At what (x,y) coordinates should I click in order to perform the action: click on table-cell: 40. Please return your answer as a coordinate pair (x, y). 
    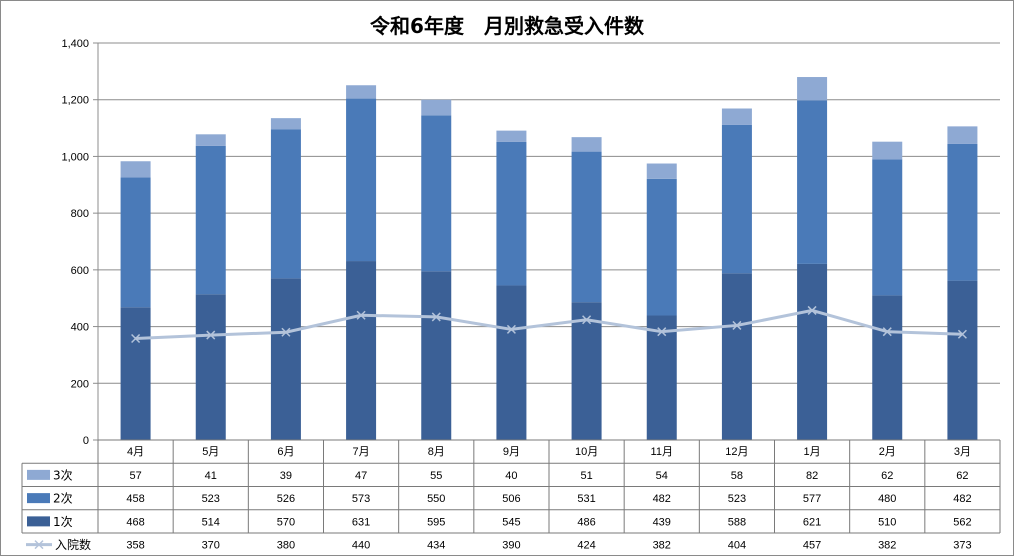
    Looking at the image, I should click on (511, 476).